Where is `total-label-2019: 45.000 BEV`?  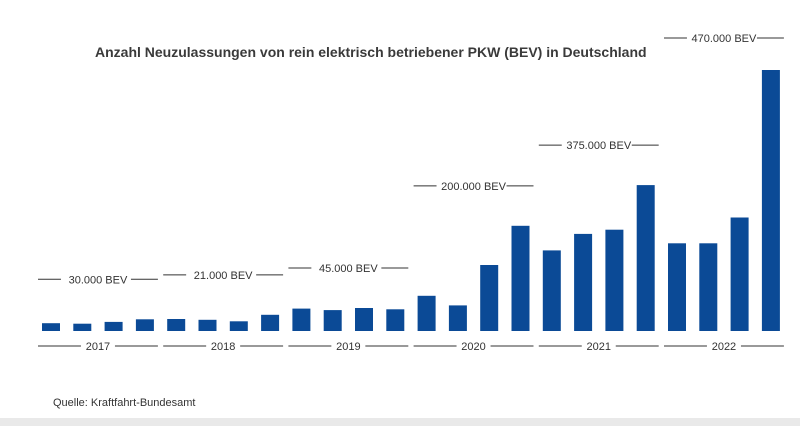
total-label-2019: 45.000 BEV is located at coordinates (348, 269).